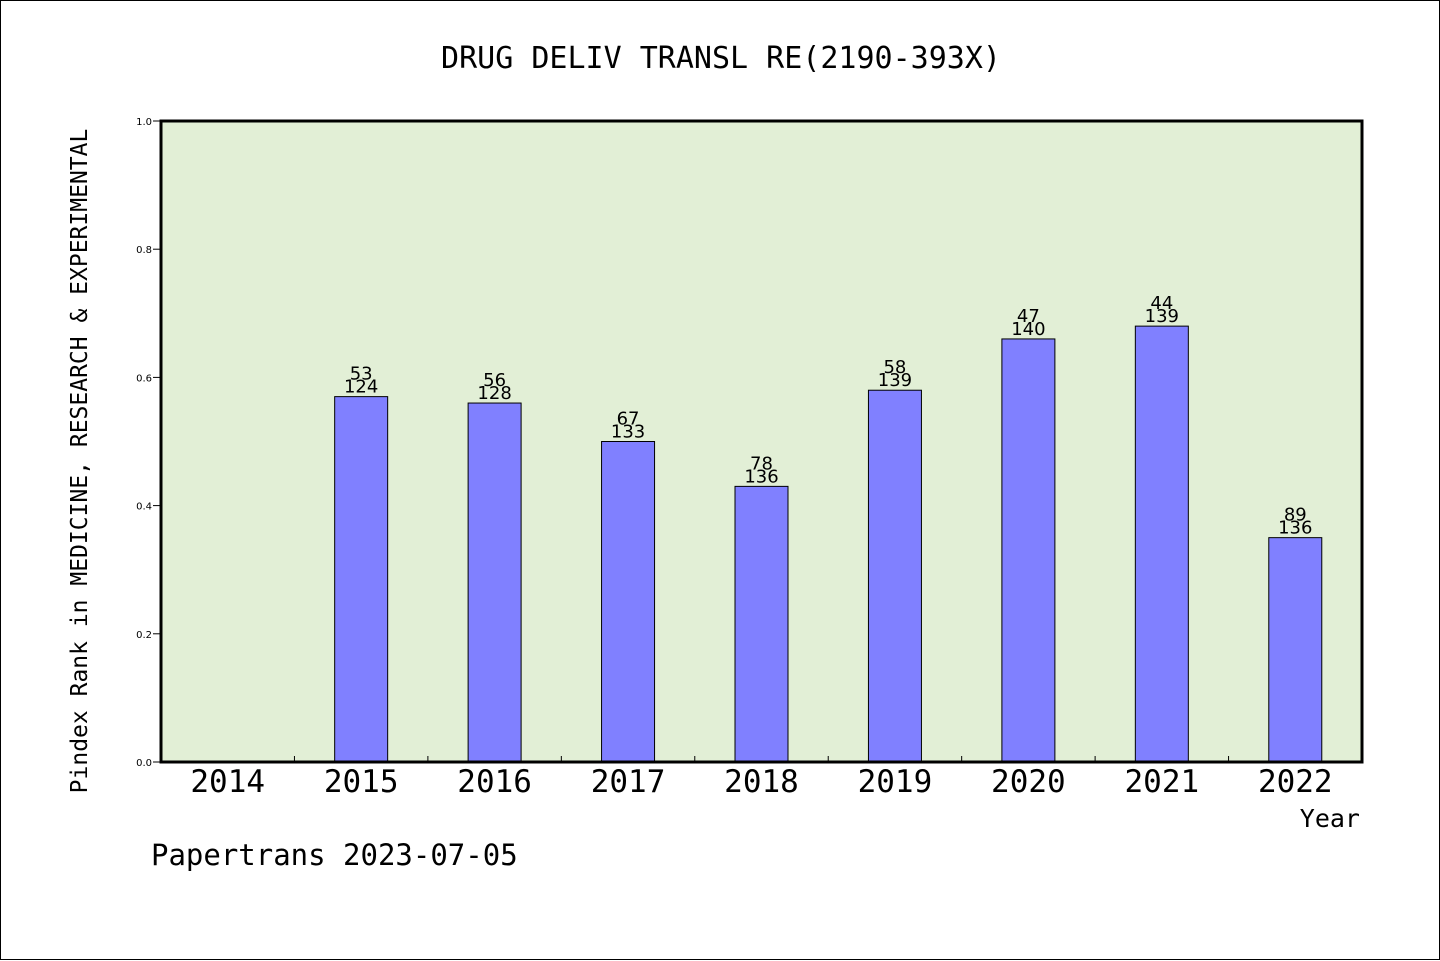  Describe the element at coordinates (628, 602) in the screenshot. I see `bar-2017` at that location.